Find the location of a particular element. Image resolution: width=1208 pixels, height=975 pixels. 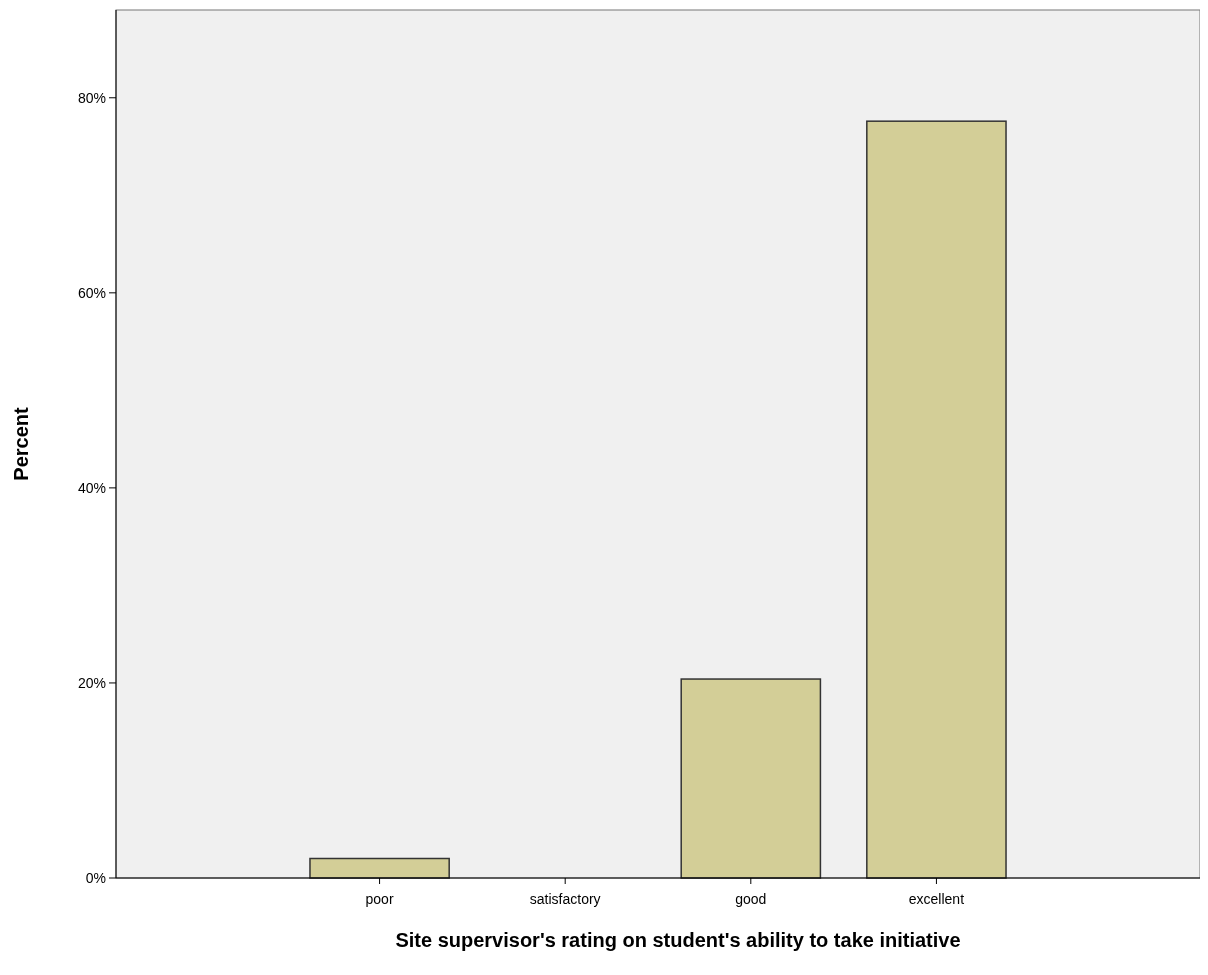

y-tick-label: 60% is located at coordinates (91, 292).